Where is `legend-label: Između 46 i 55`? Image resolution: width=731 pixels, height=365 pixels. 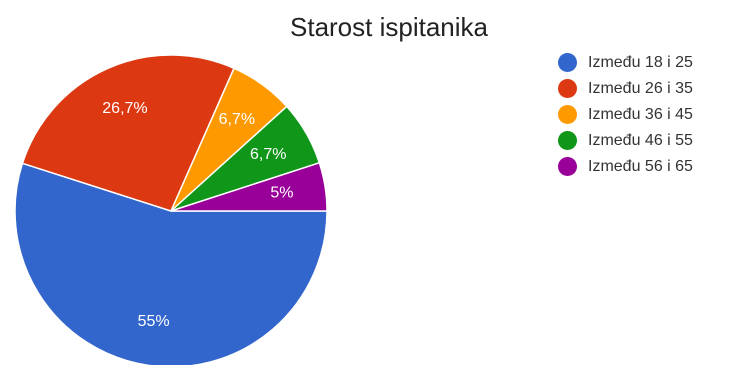 legend-label: Između 46 i 55 is located at coordinates (640, 140).